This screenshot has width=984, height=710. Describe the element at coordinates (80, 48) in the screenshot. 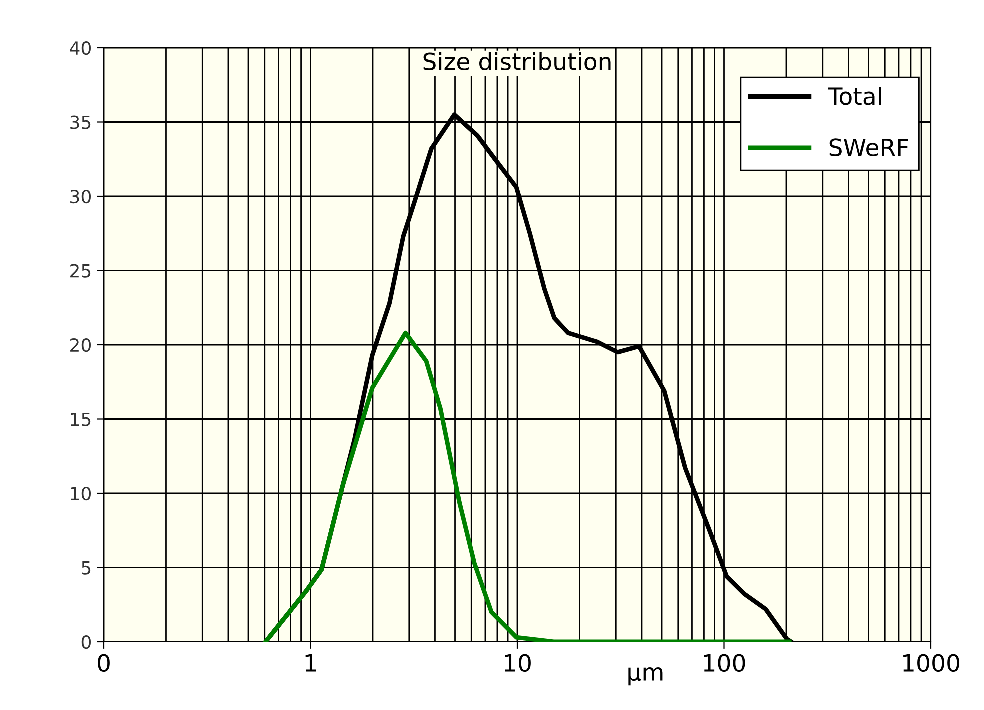

I see `y-tick-label: 40` at that location.